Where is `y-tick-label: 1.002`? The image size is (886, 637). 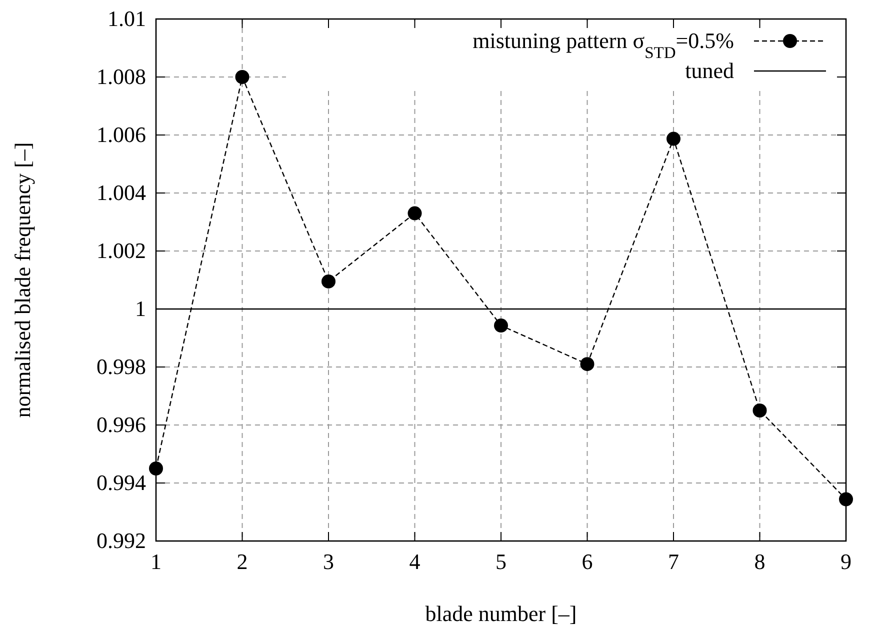
y-tick-label: 1.002 is located at coordinates (121, 250).